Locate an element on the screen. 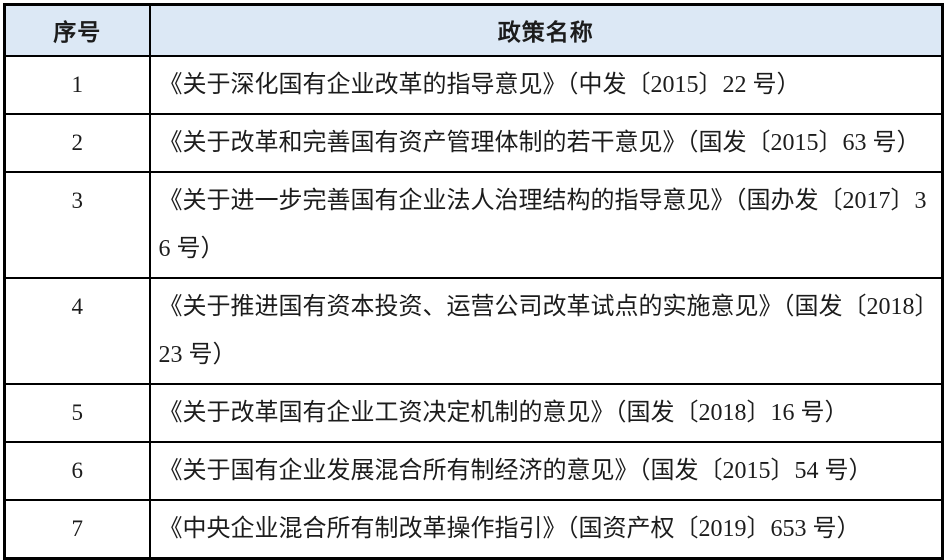 The height and width of the screenshot is (560, 949). table-row: 5 《关于改革国有企业工资决定机制的意见》（国发〔2018〕16 号） is located at coordinates (473, 412).